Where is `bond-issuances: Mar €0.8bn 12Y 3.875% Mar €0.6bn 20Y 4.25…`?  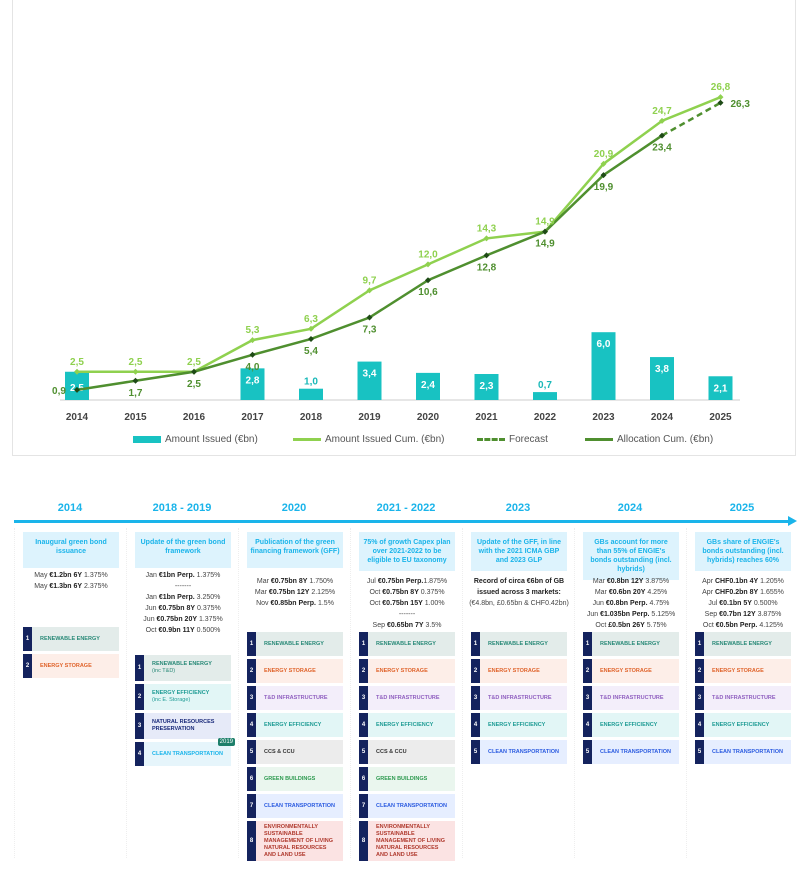
bond-issuances: Mar €0.8bn 12Y 3.875% Mar €0.6bn 20Y 4.25… is located at coordinates (631, 603).